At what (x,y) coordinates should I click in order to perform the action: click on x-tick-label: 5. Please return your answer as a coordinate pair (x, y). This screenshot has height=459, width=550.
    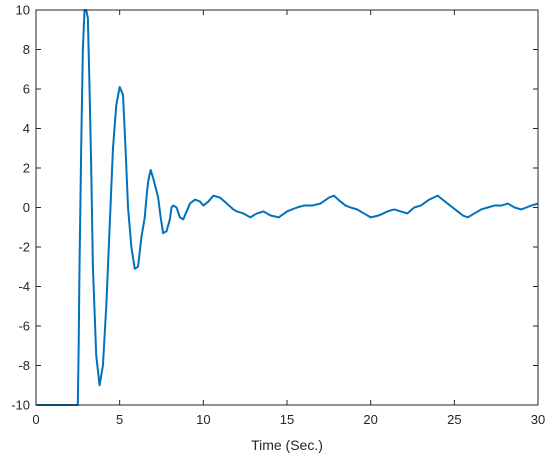
    Looking at the image, I should click on (119, 419).